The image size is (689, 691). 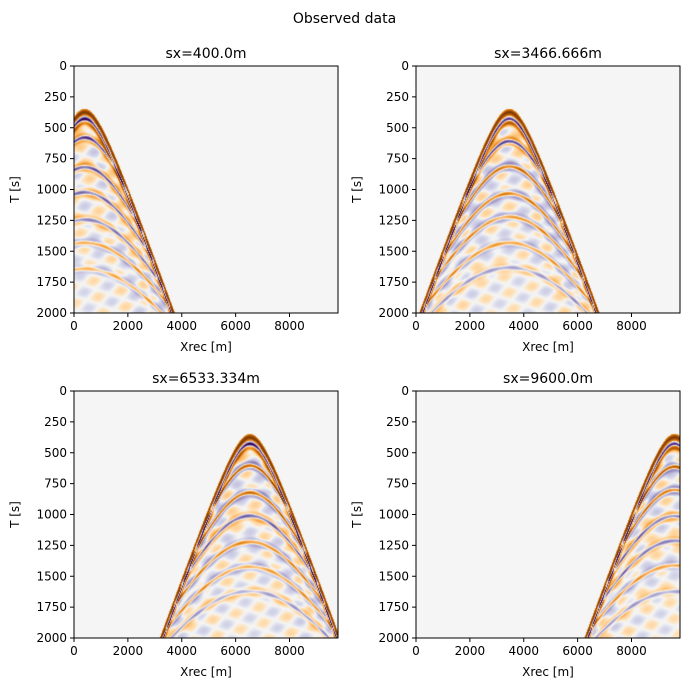 I want to click on subplot-title: sx=9600.0m, so click(x=548, y=379).